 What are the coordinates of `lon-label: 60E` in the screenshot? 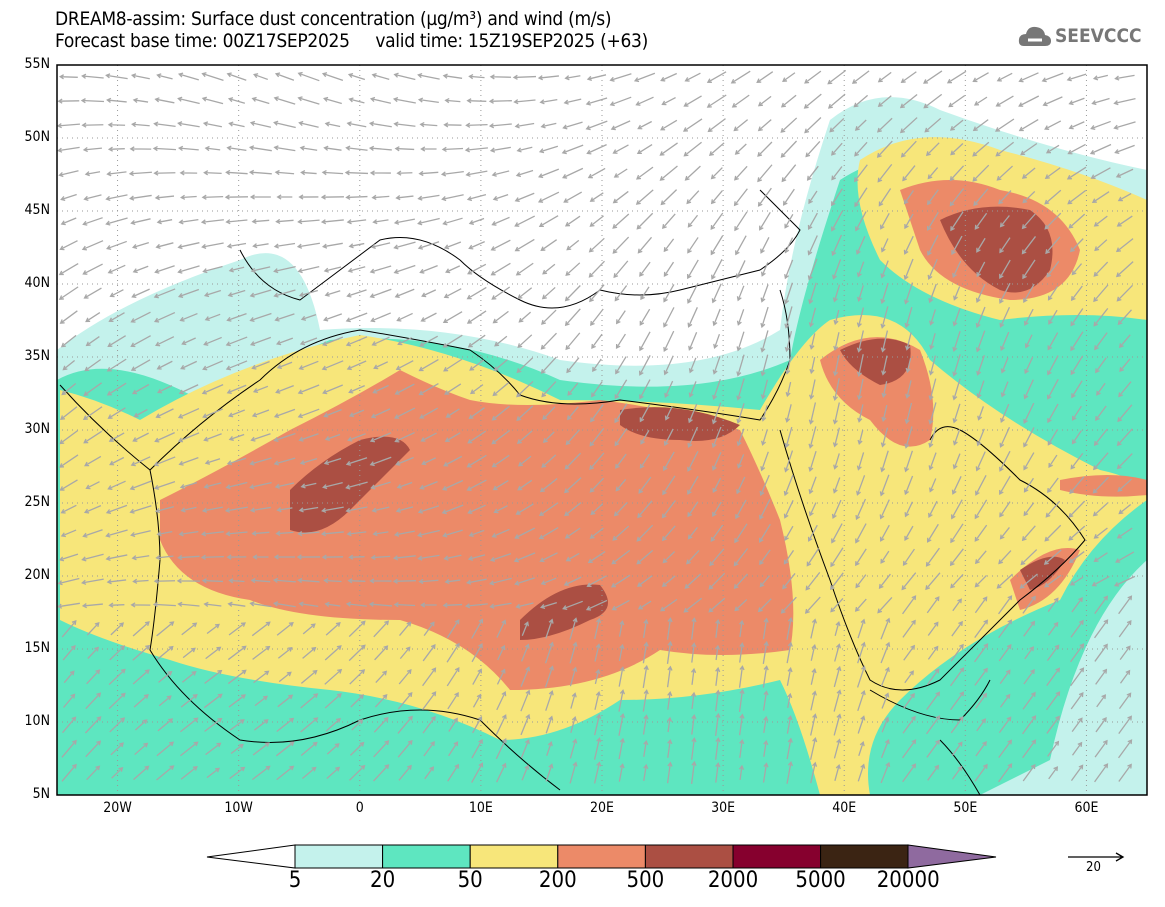 It's located at (1086, 808).